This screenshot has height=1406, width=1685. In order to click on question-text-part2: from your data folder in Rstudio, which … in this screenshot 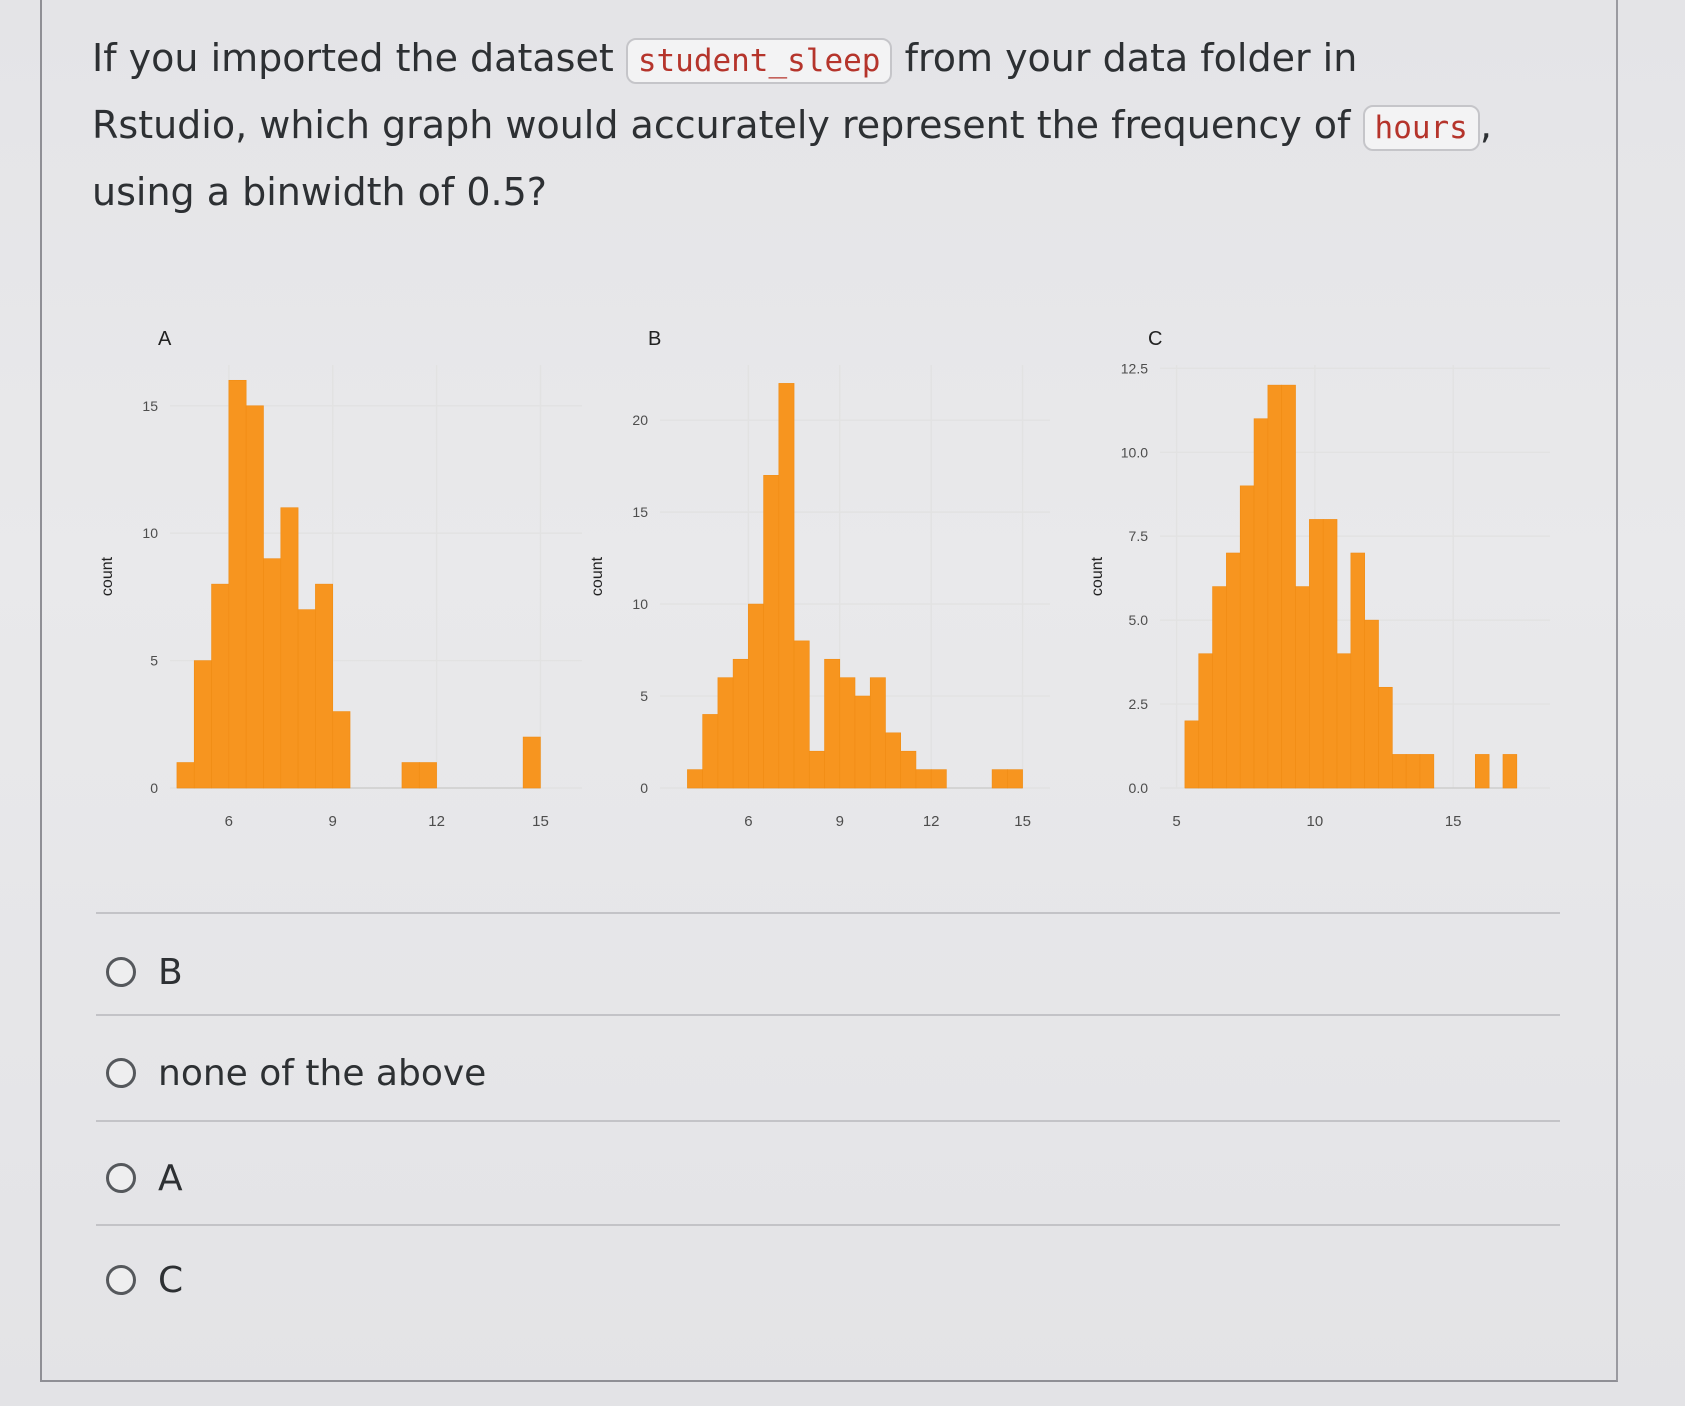, I will do `click(725, 91)`.